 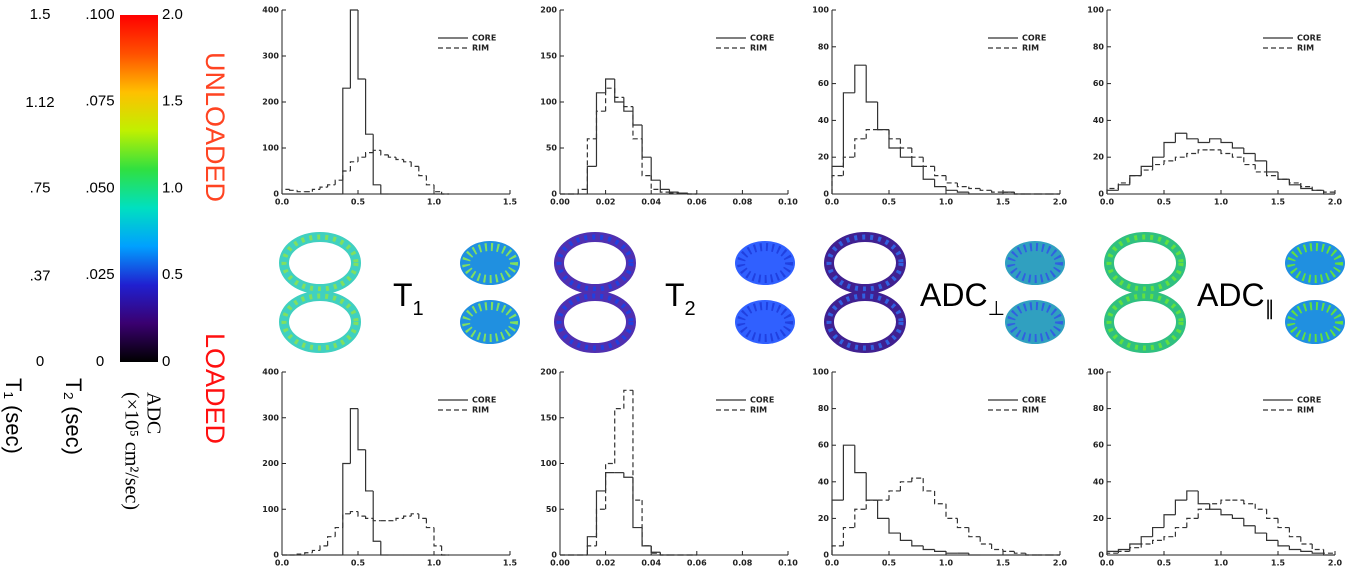 I want to click on x-tick-label: 0.02, so click(x=606, y=202).